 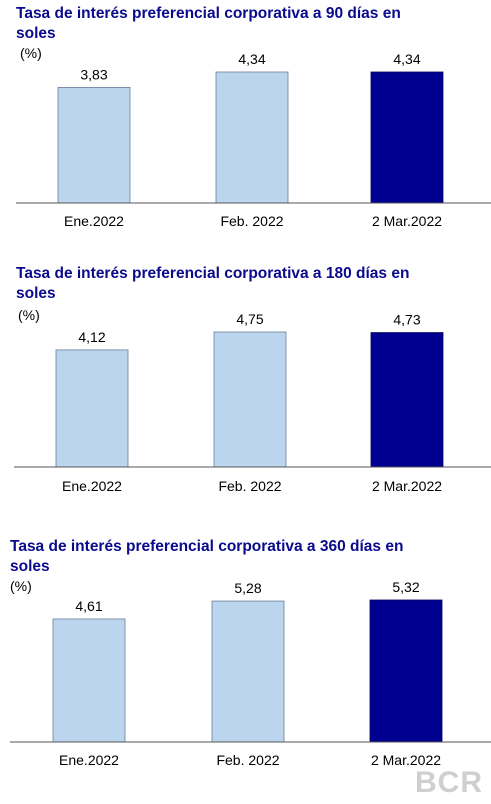 What do you see at coordinates (405, 587) in the screenshot?
I see `data-label-2: 5,32` at bounding box center [405, 587].